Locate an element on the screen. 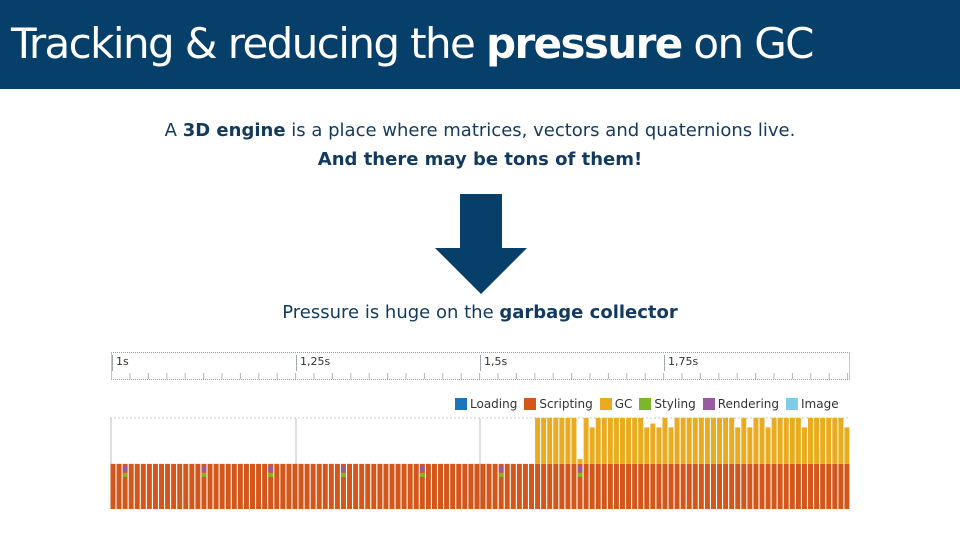 The height and width of the screenshot is (540, 960). legend-item-rendering: Rendering is located at coordinates (741, 404).